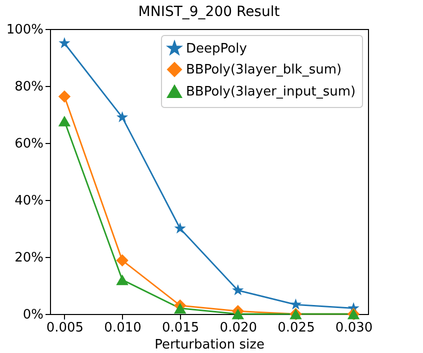  What do you see at coordinates (264, 70) in the screenshot?
I see `legend-label: BBPoly(3layer_blk_sum)` at bounding box center [264, 70].